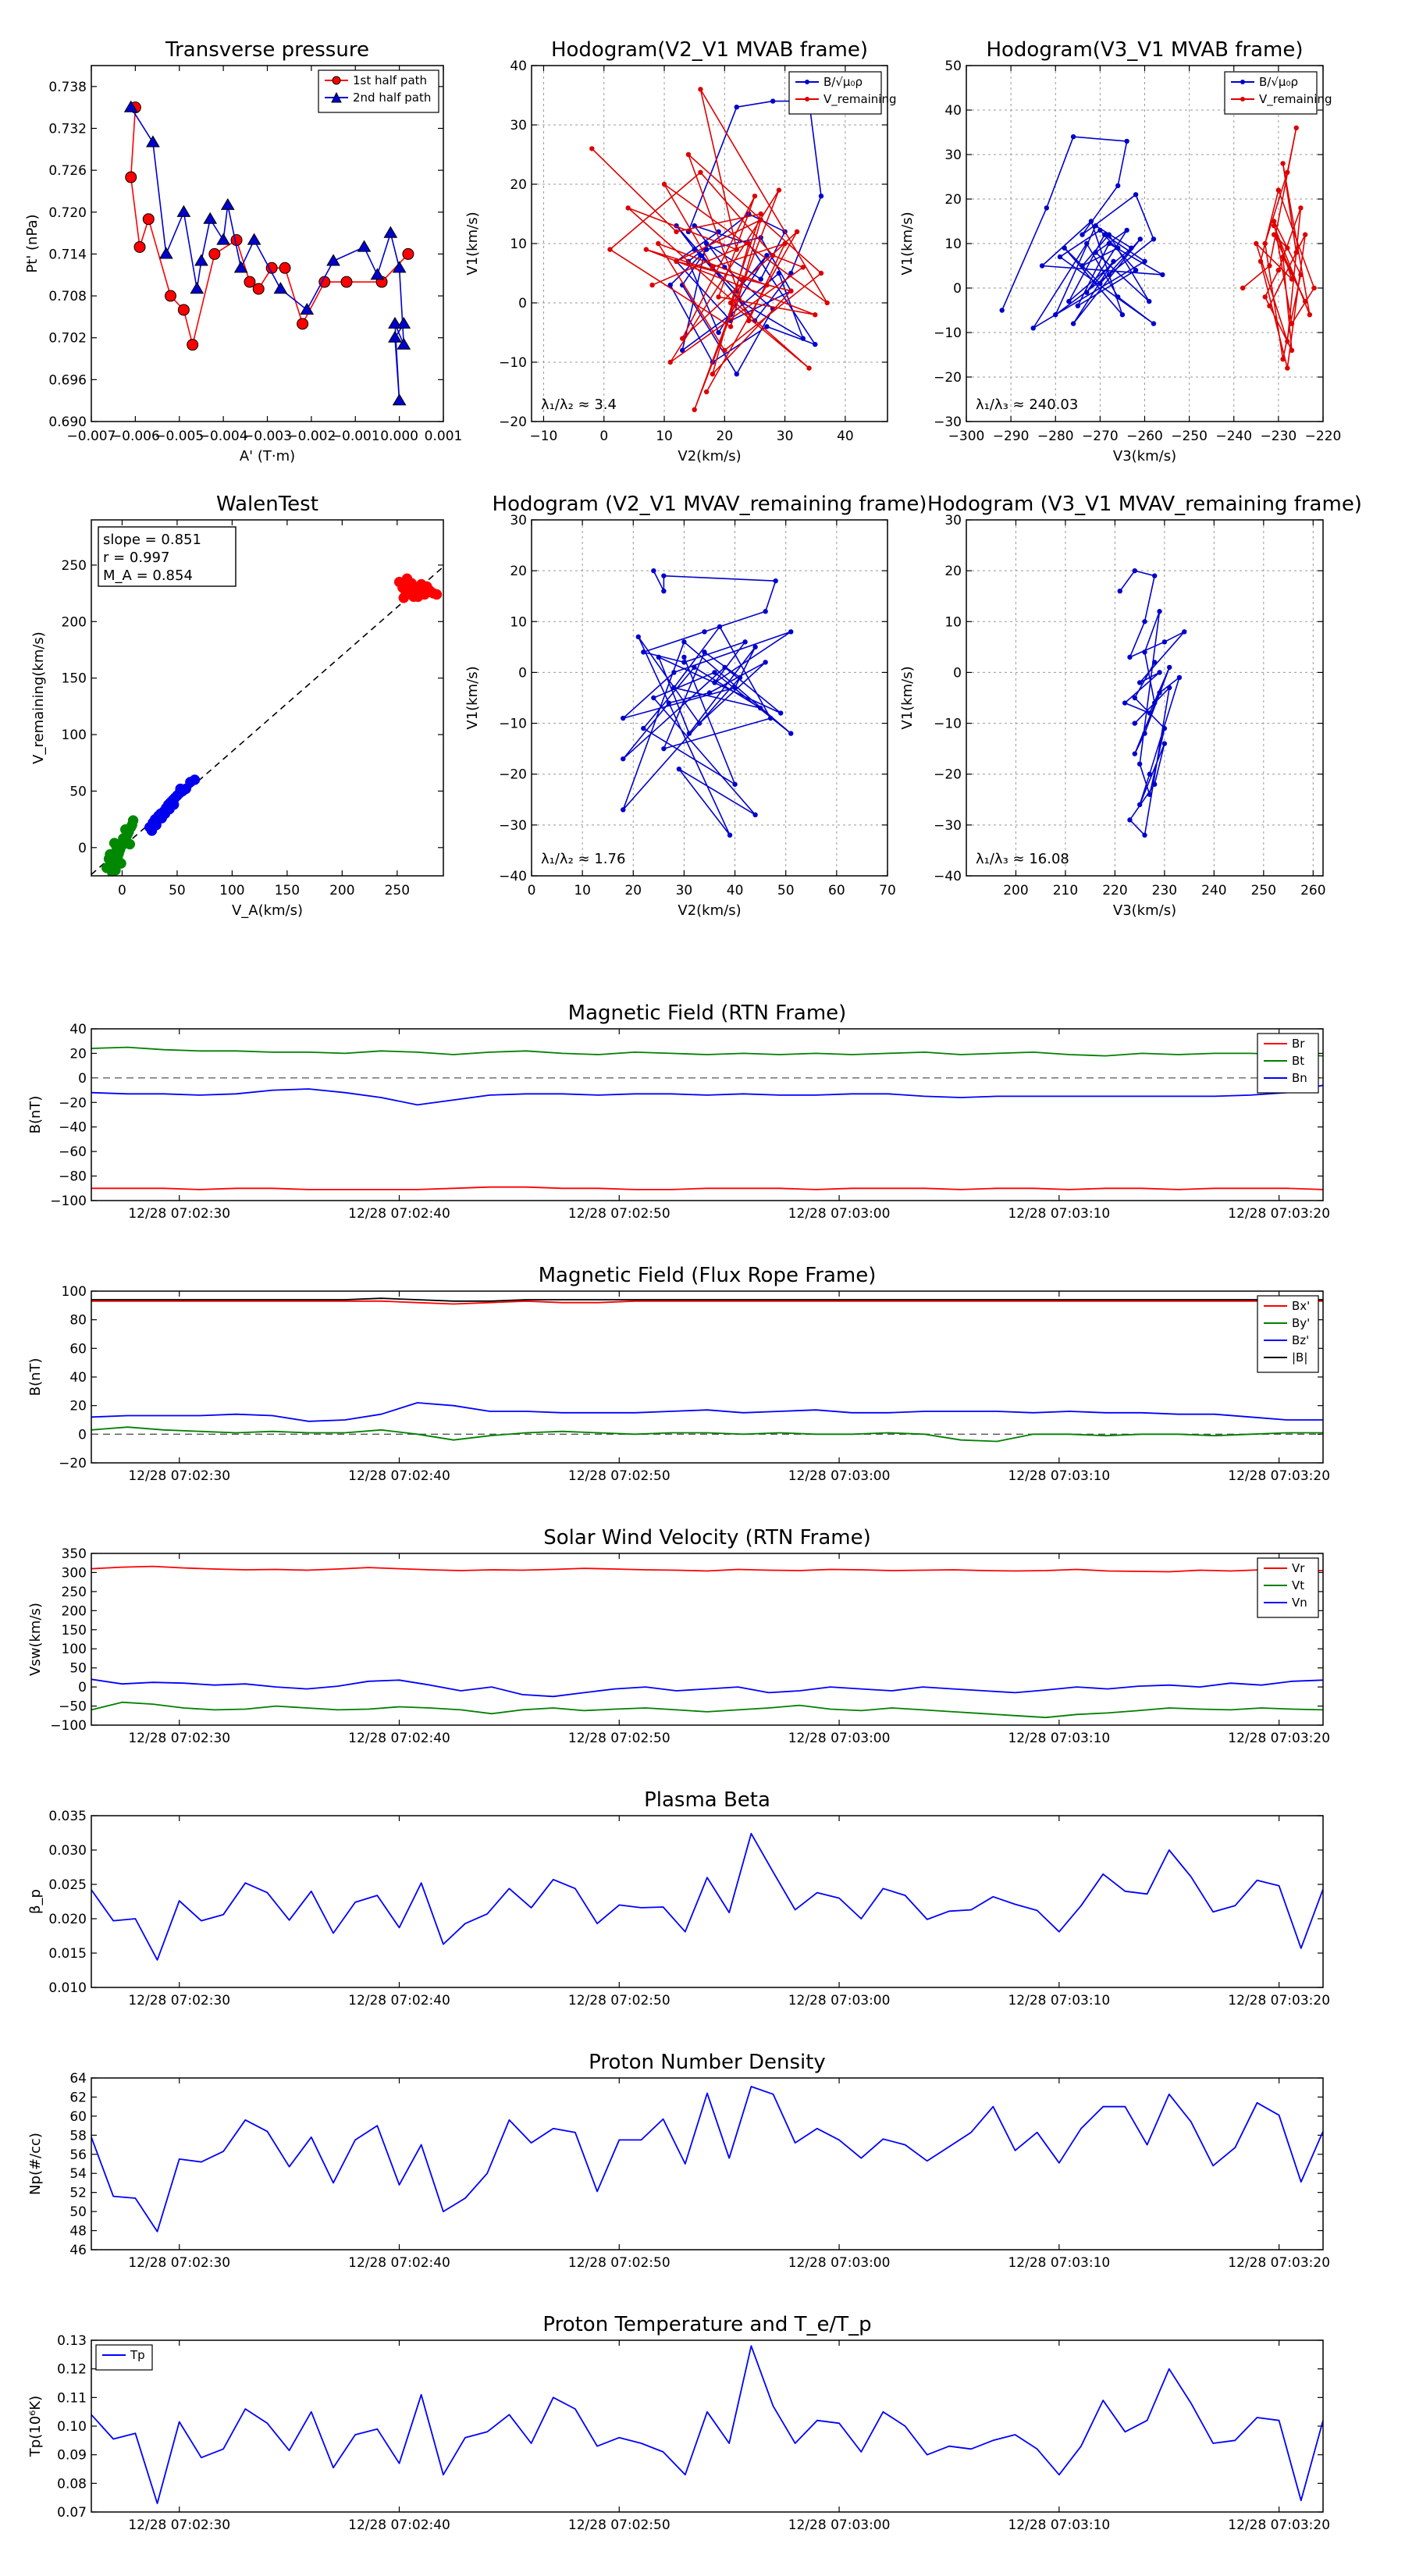 This screenshot has height=2576, width=1405. Describe the element at coordinates (1059, 2525) in the screenshot. I see `x-tick-label: 12/28 07:03:10` at that location.